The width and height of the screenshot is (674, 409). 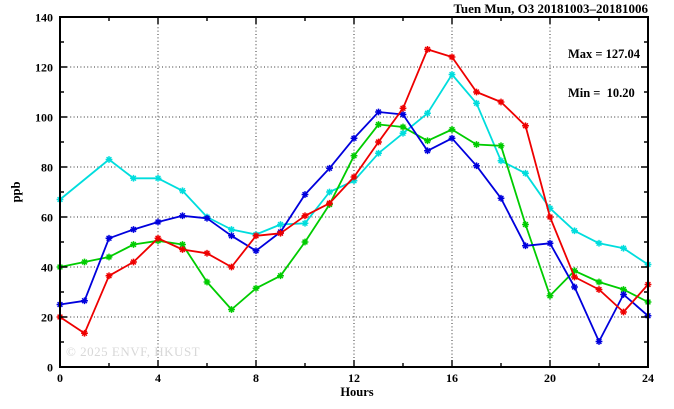 I want to click on max-value-label: Max = 127.04, so click(x=603, y=54).